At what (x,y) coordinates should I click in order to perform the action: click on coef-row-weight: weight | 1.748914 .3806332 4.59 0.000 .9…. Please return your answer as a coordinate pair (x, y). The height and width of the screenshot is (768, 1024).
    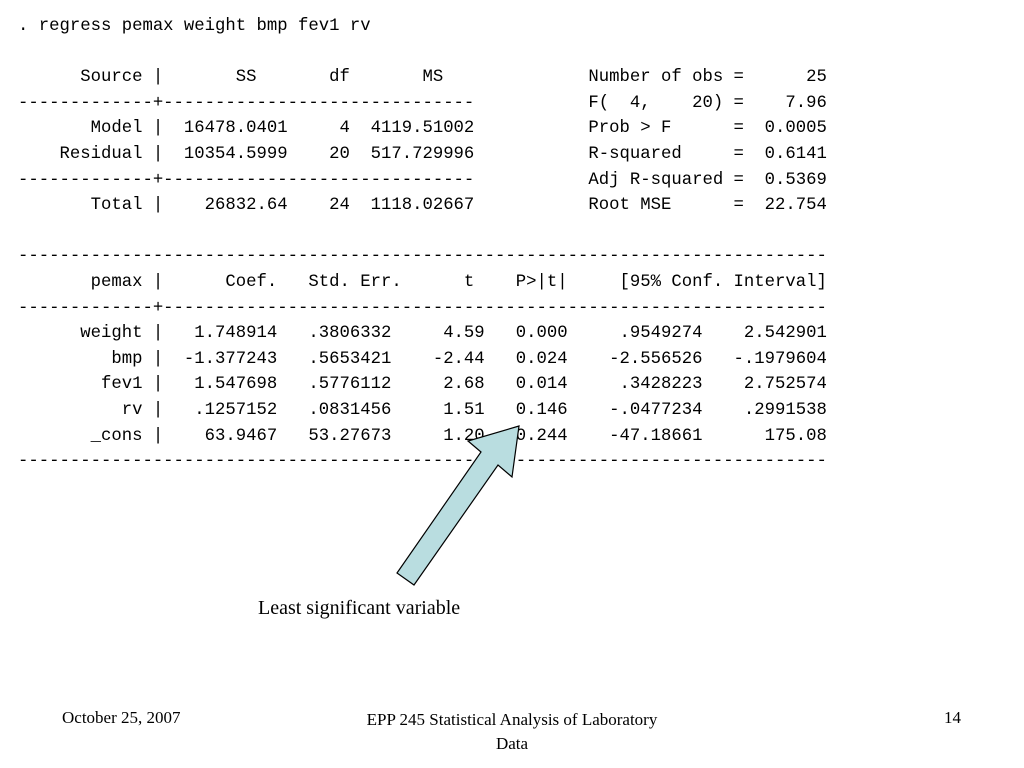
    Looking at the image, I should click on (422, 334).